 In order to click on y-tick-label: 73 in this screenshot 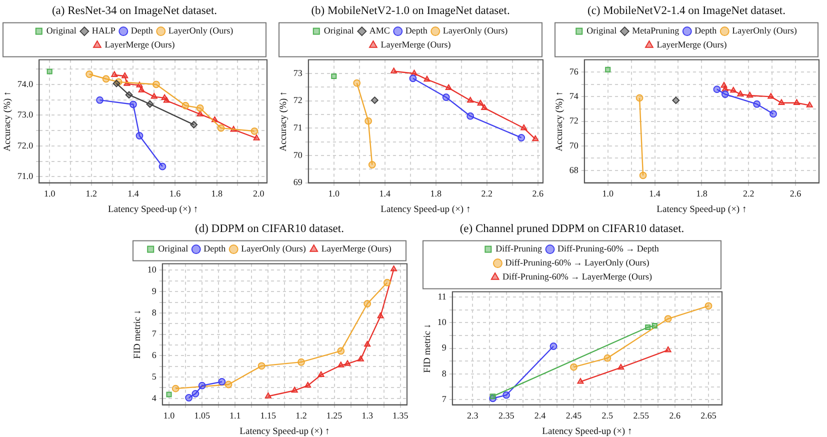, I will do `click(298, 73)`.